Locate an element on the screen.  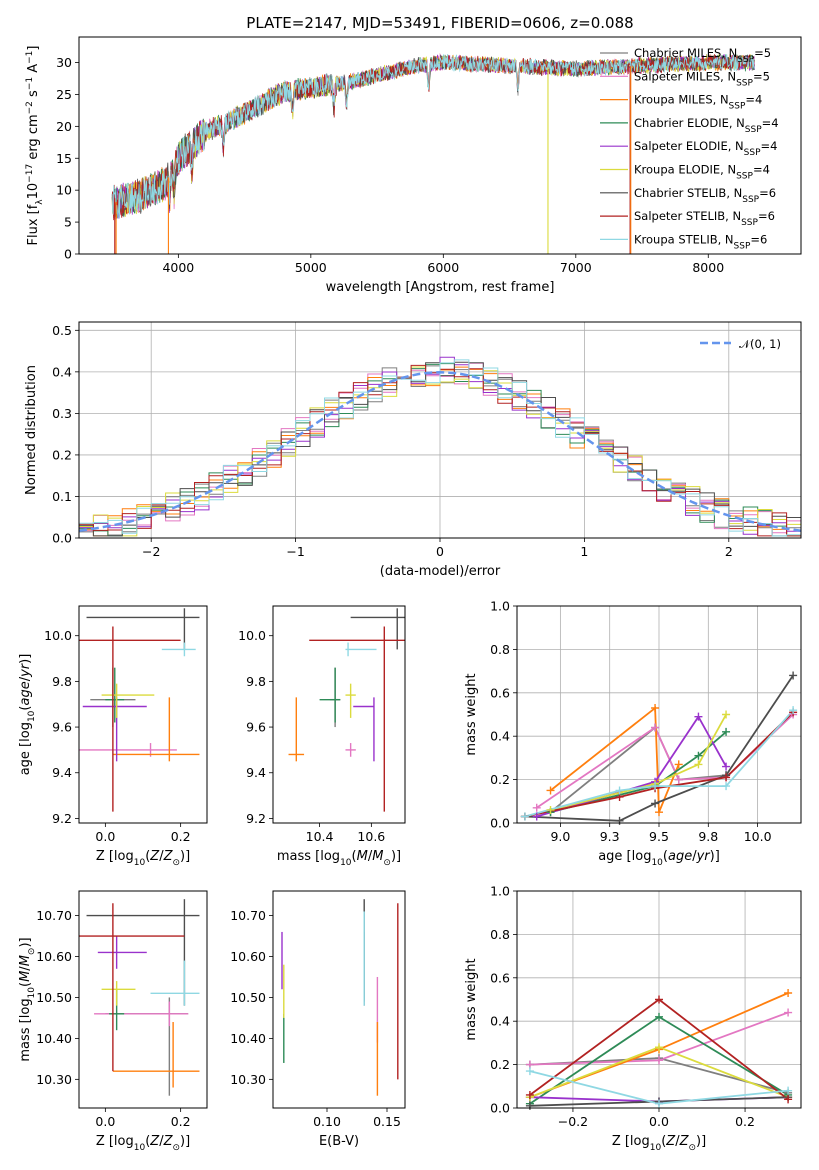
legend-entry-label: Kroupa MILES, NSSP=4 is located at coordinates (698, 102).